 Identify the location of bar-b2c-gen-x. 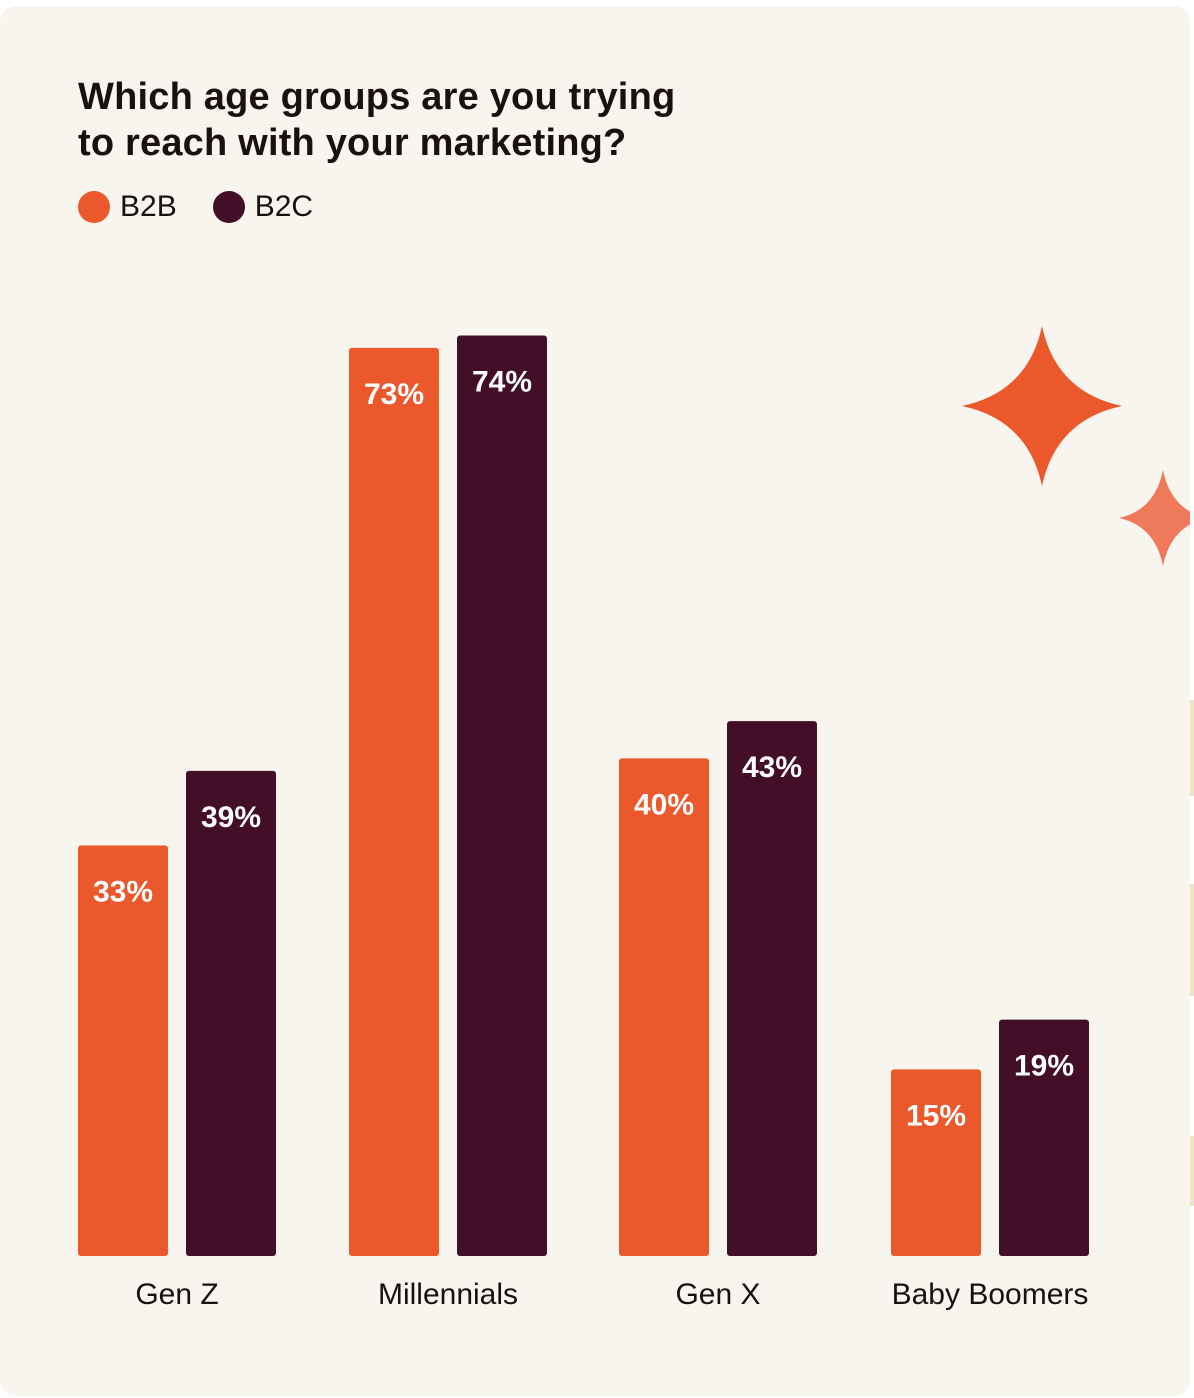
(772, 988).